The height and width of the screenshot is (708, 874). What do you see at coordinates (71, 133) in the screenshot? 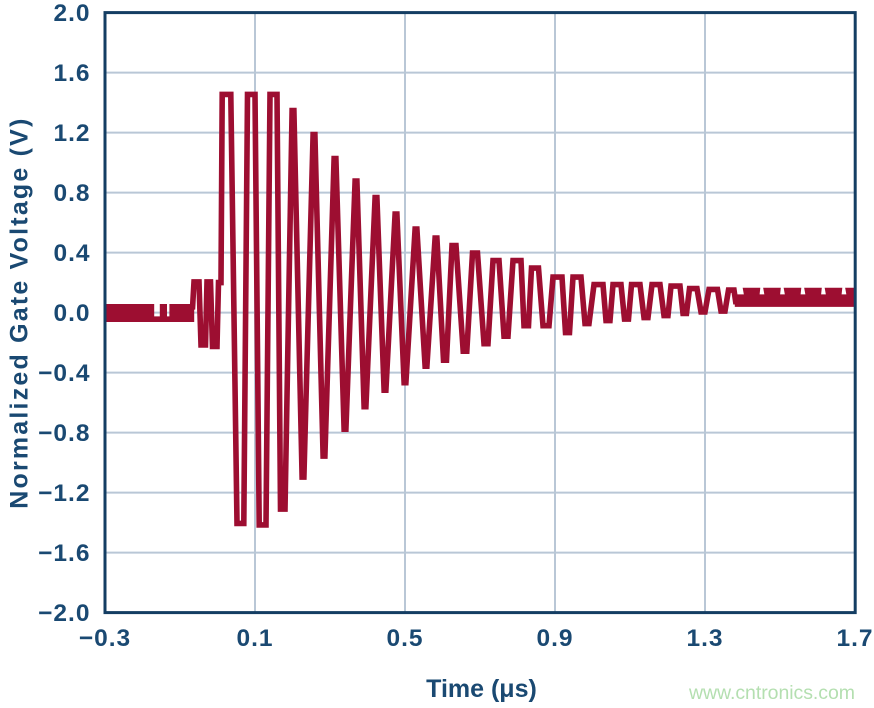
I see `svg-text: 1.2` at bounding box center [71, 133].